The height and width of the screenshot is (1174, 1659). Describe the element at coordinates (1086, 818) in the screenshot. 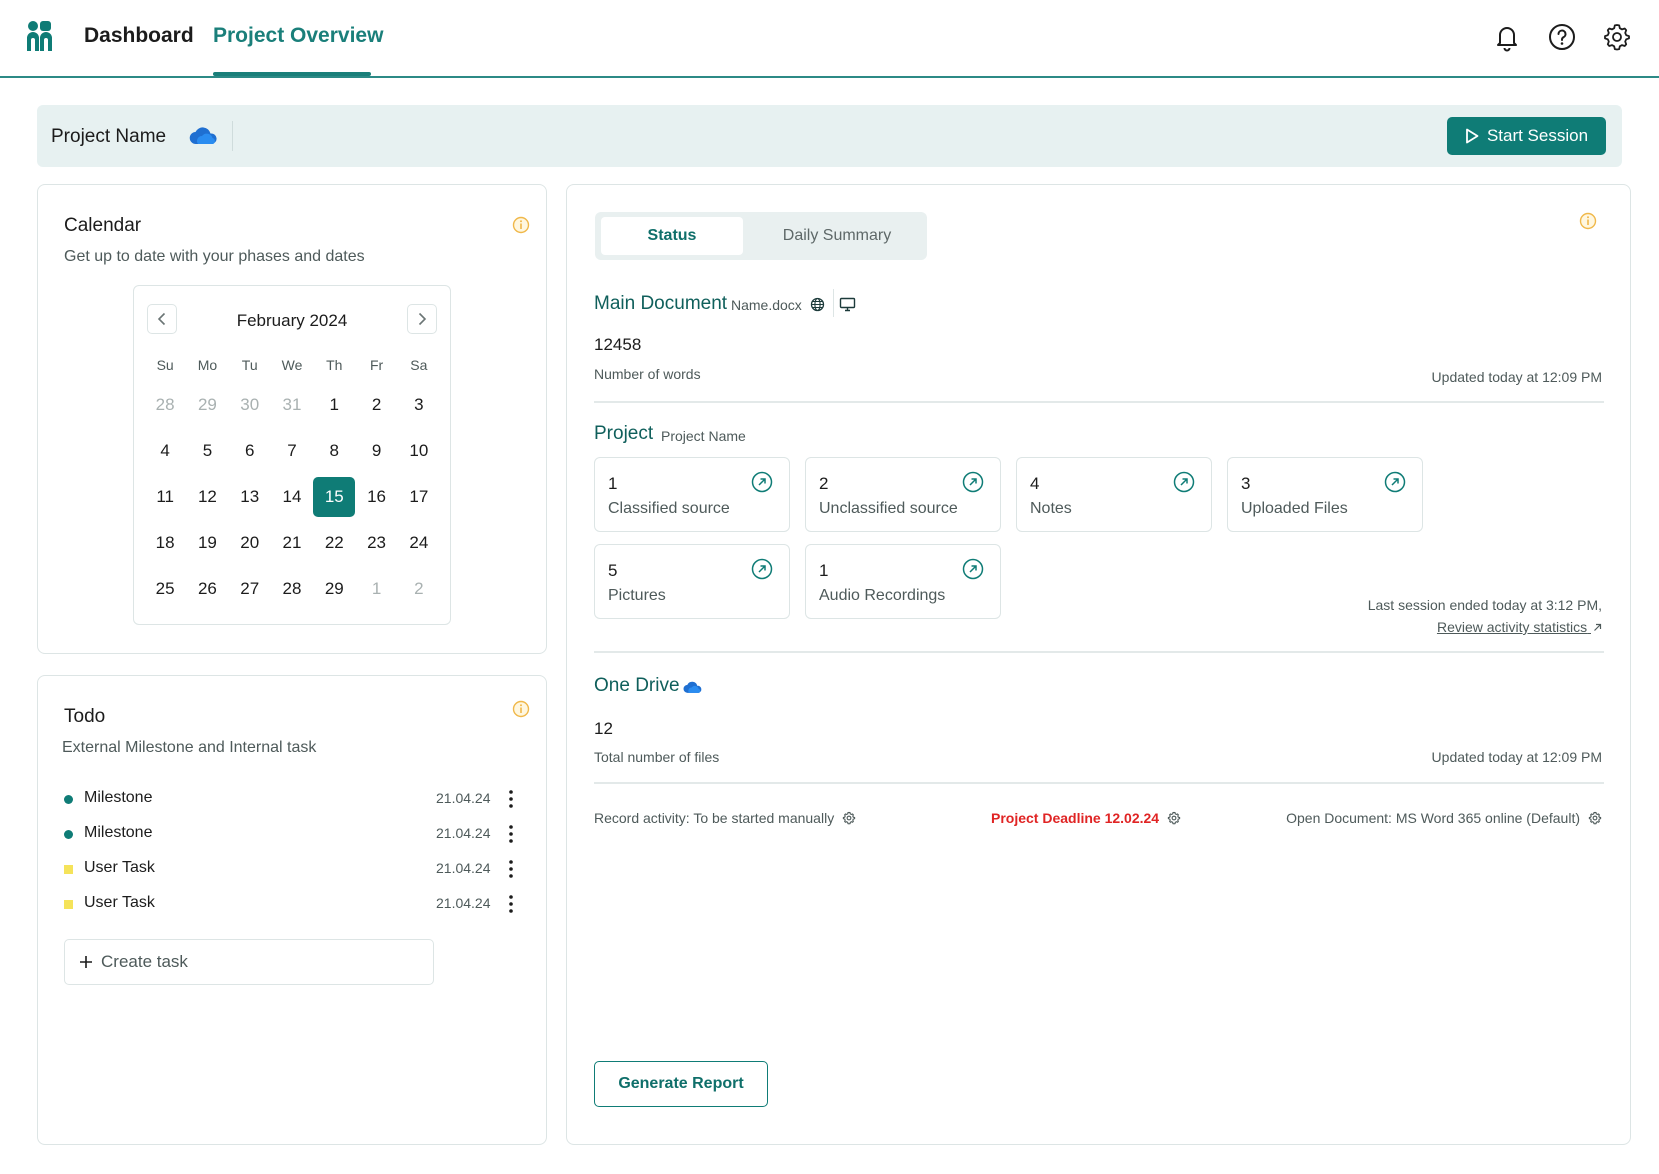

I see `project-deadline-setting: Project Deadline 12.02.24` at that location.